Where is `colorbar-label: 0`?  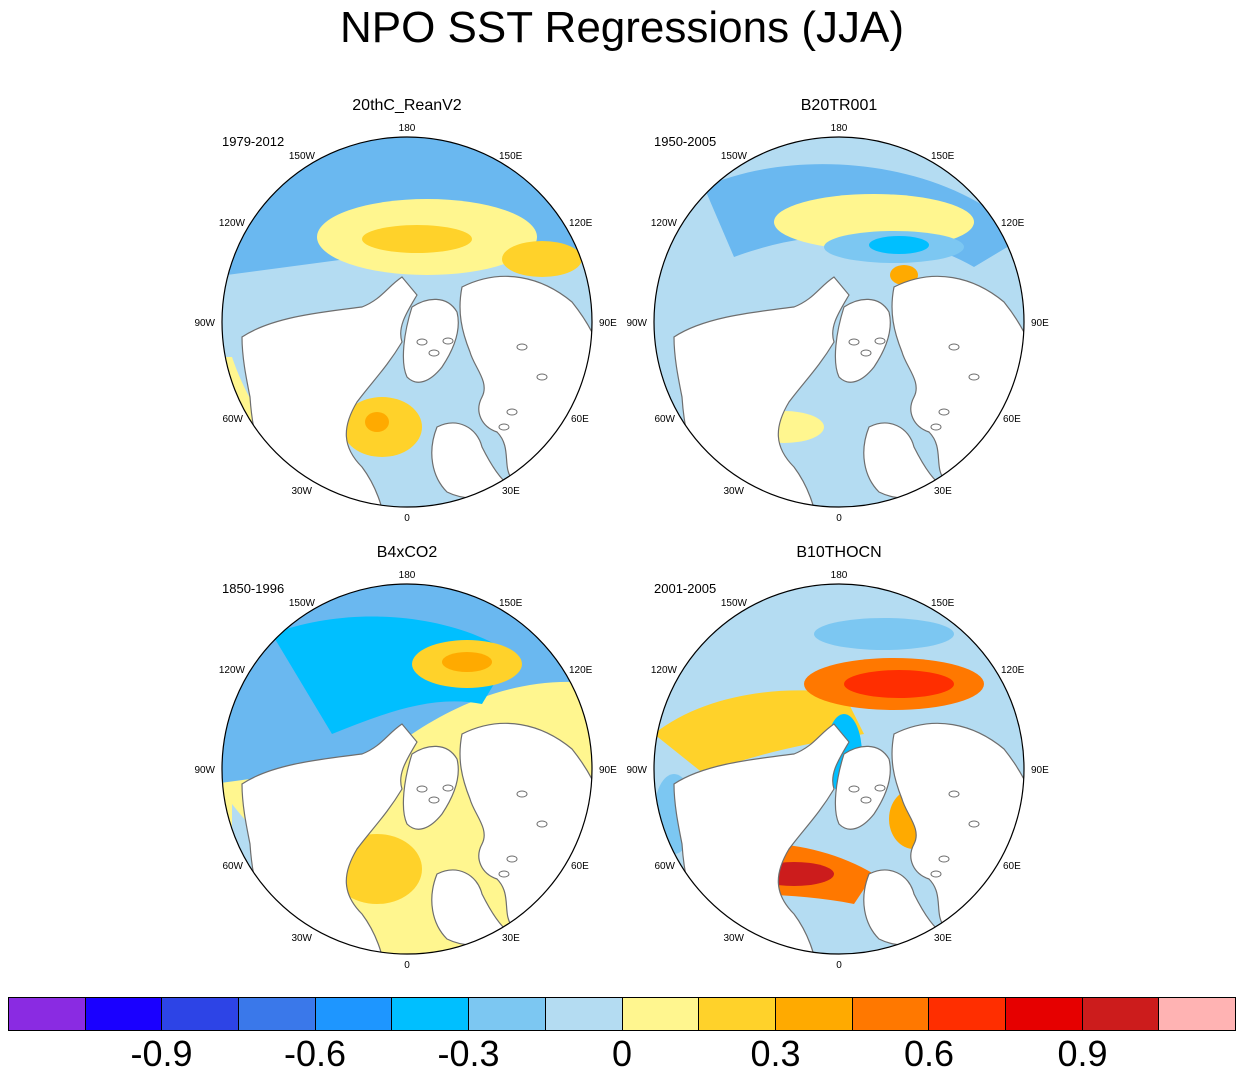
colorbar-label: 0 is located at coordinates (622, 1053).